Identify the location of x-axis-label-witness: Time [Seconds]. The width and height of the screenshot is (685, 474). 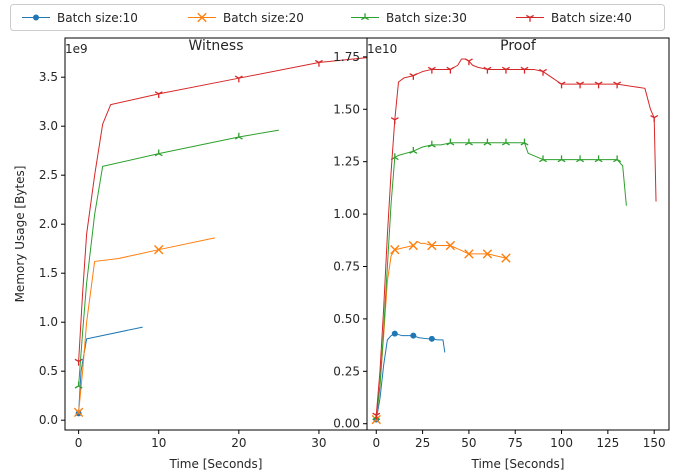
(216, 464).